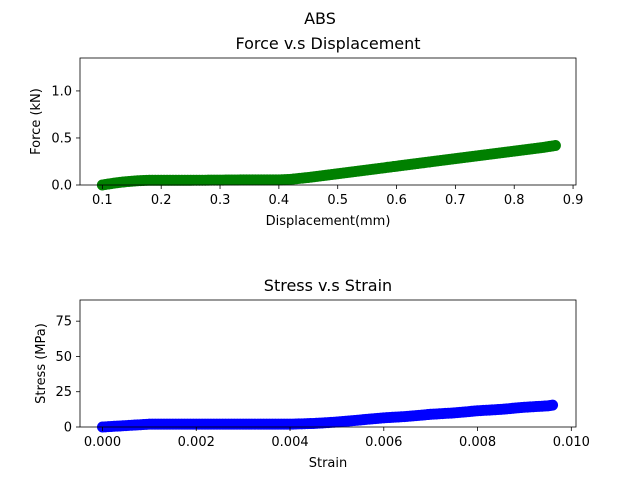  Describe the element at coordinates (477, 442) in the screenshot. I see `stress-x-tick-label: 0.008` at that location.